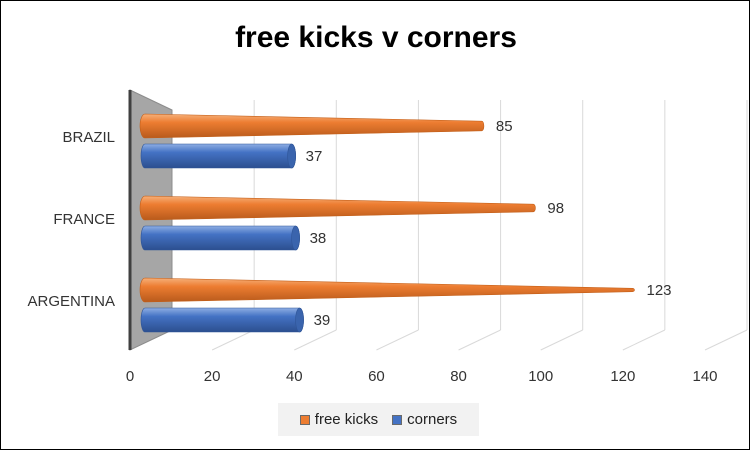 This screenshot has width=752, height=452. I want to click on x-tick-label-20: 20, so click(212, 376).